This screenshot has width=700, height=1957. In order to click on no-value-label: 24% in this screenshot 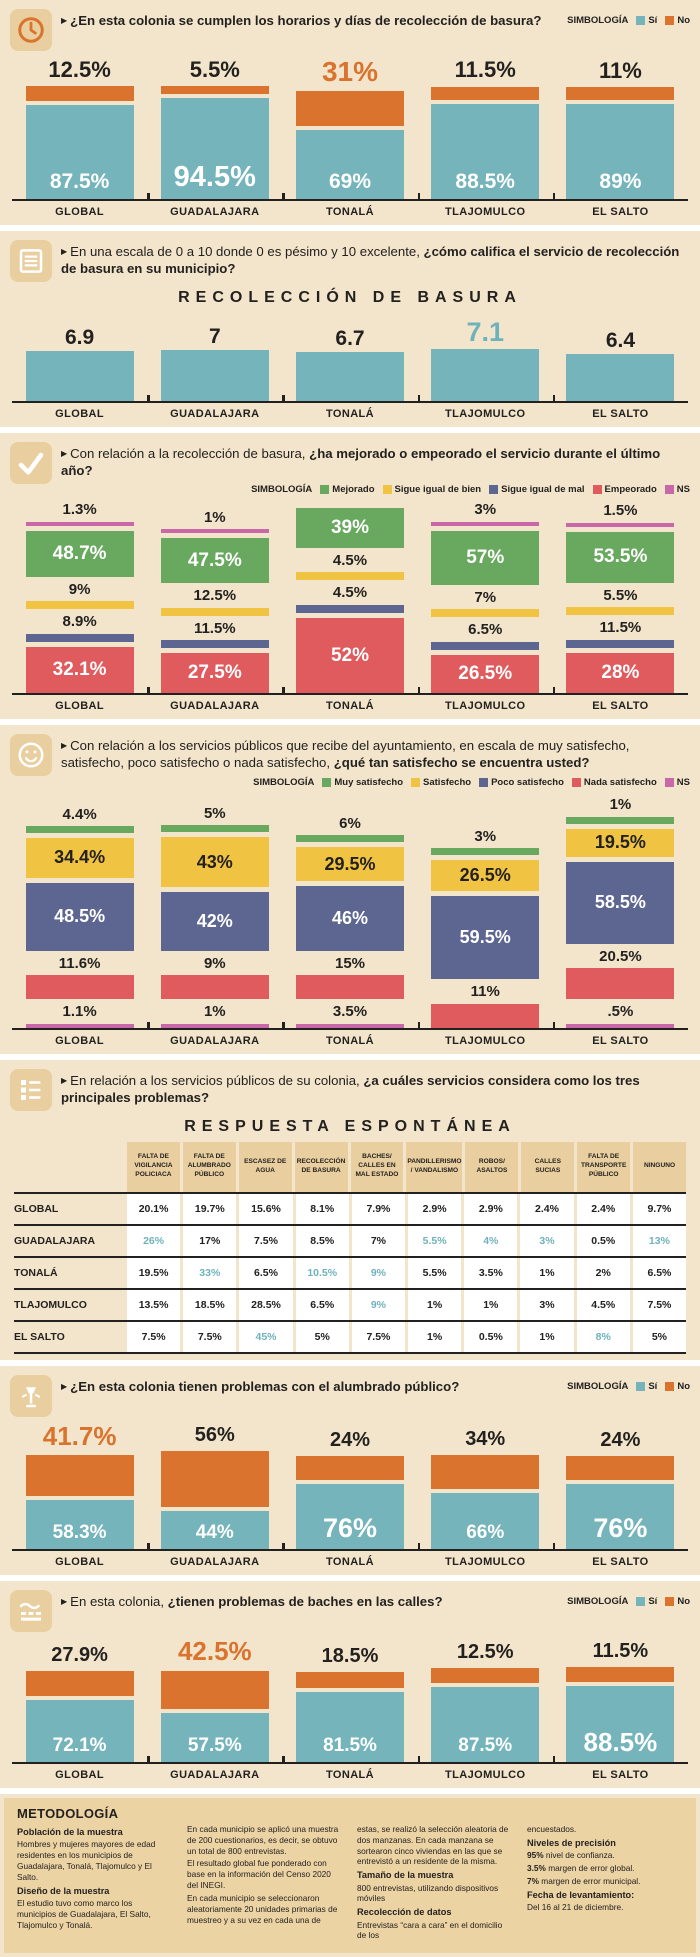, I will do `click(620, 1440)`.